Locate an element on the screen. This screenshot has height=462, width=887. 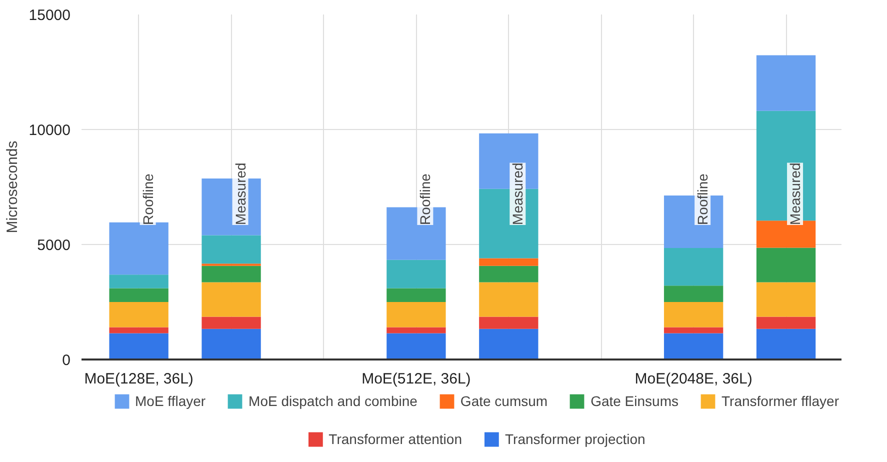
x-tick-label: MoE(128E, 36L) is located at coordinates (139, 379).